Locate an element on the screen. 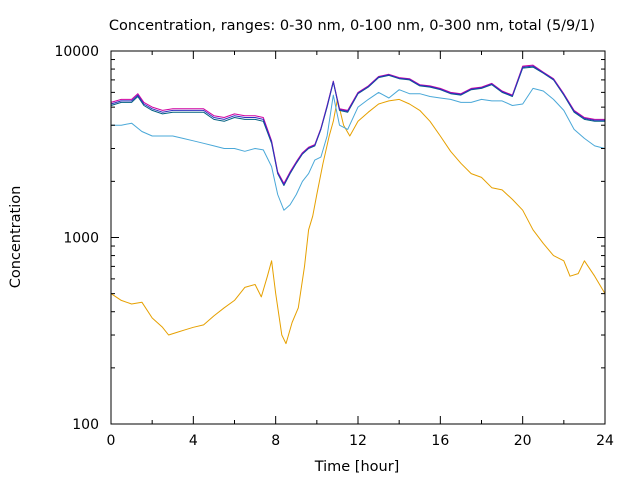 The image size is (640, 480). x-tick-label: 20 is located at coordinates (523, 441).